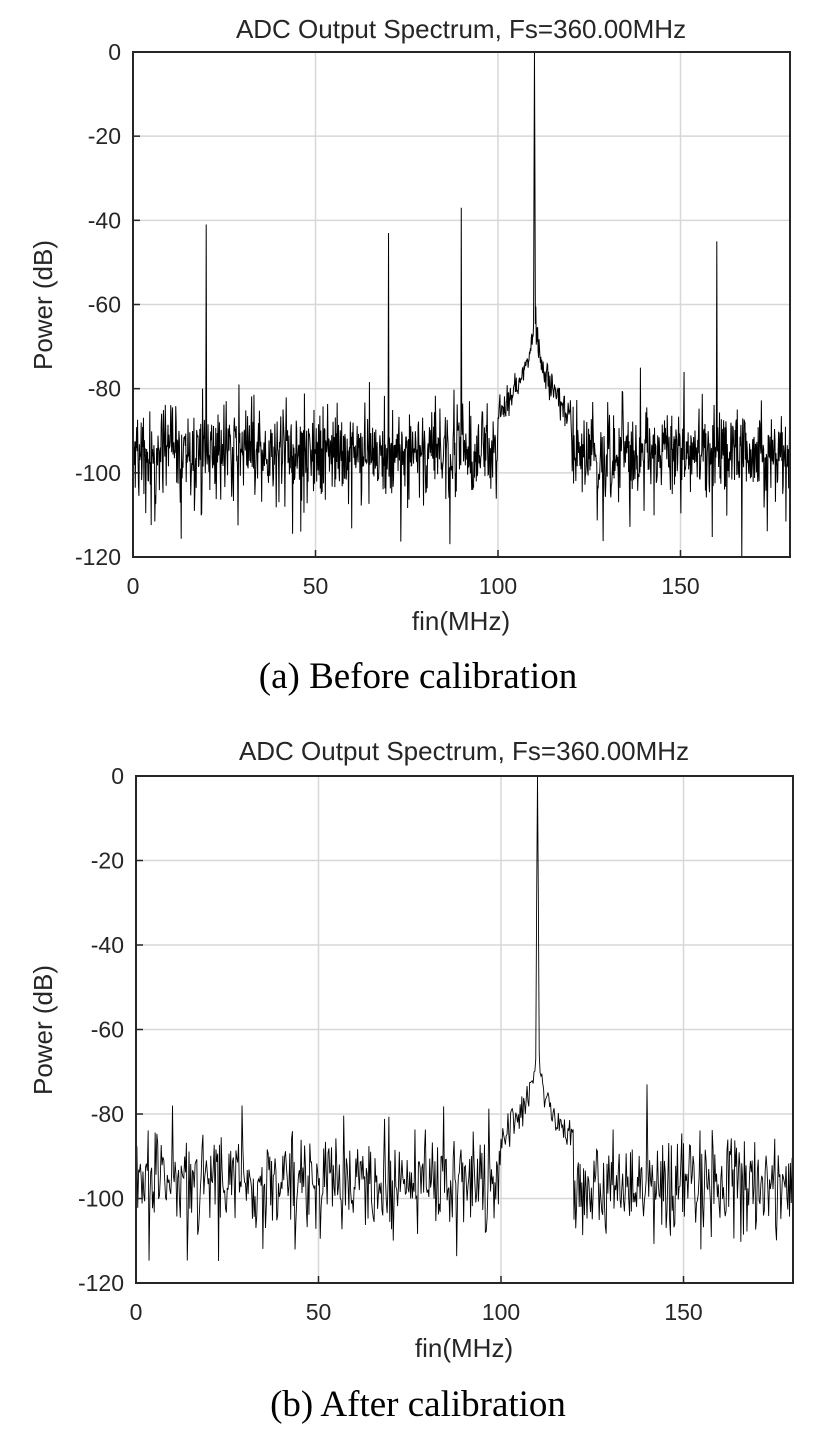  I want to click on chart-title-a: ADC Output Spectrum, Fs=360.00MHz, so click(461, 29).